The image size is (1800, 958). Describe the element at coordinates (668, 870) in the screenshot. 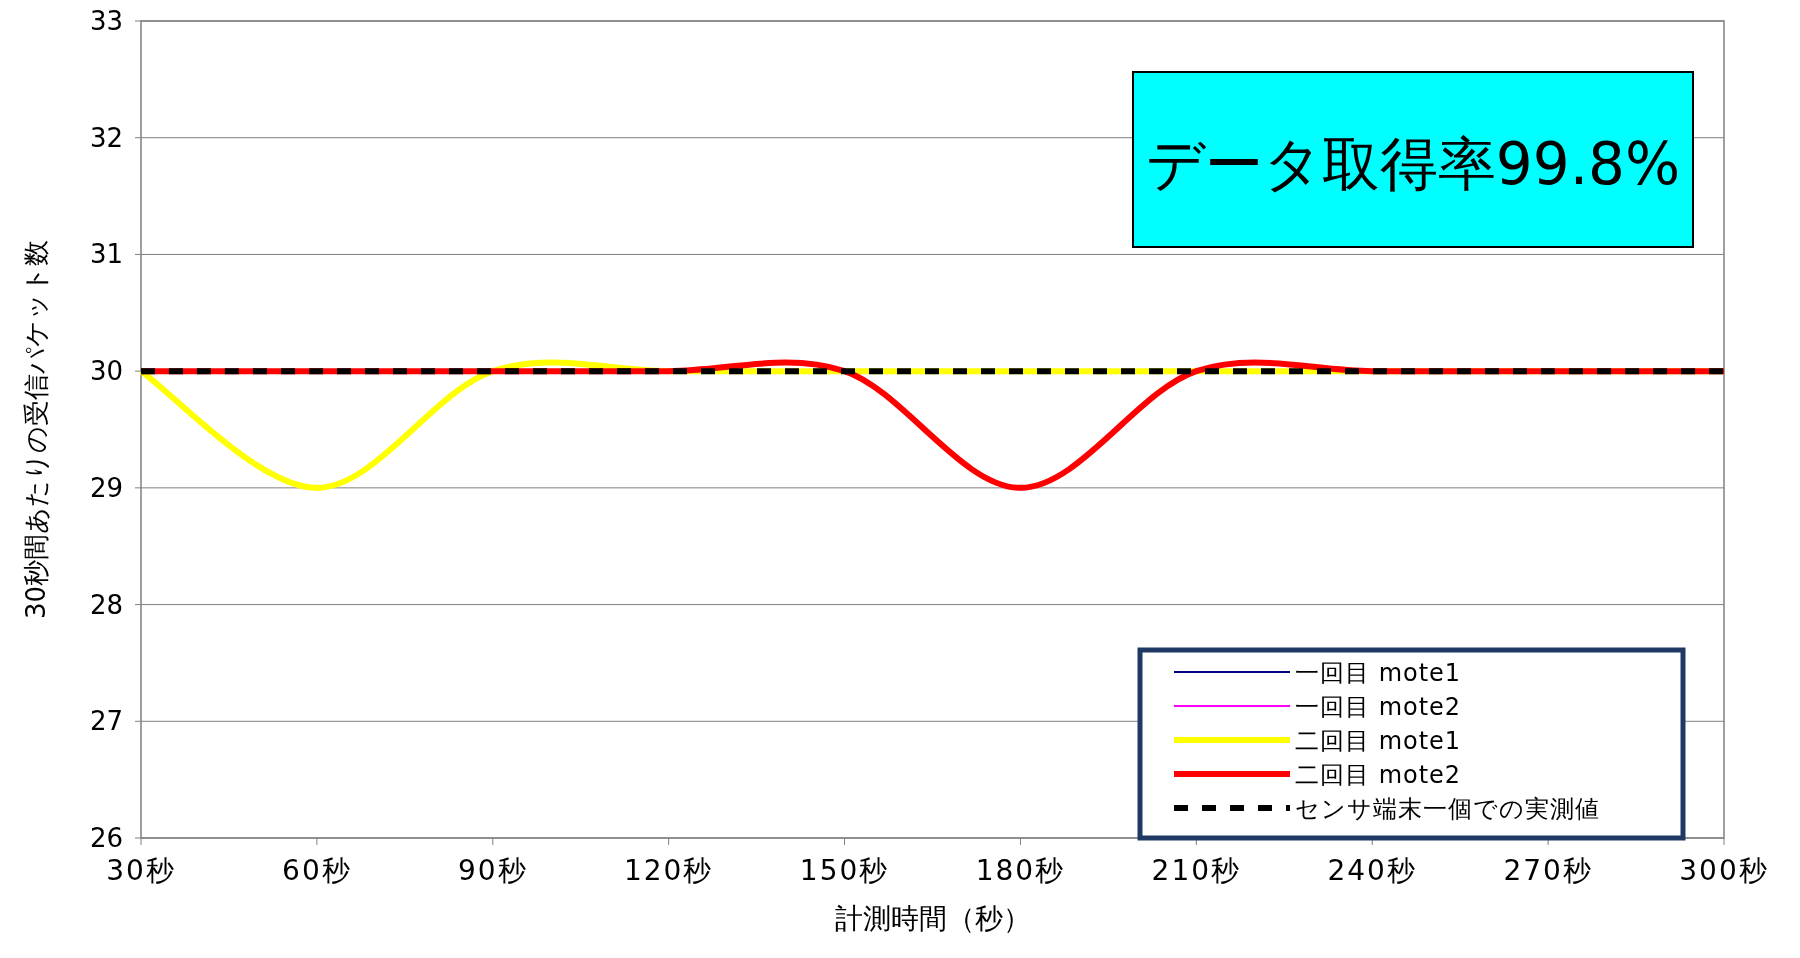

I see `x-tick-label: 120秒` at that location.